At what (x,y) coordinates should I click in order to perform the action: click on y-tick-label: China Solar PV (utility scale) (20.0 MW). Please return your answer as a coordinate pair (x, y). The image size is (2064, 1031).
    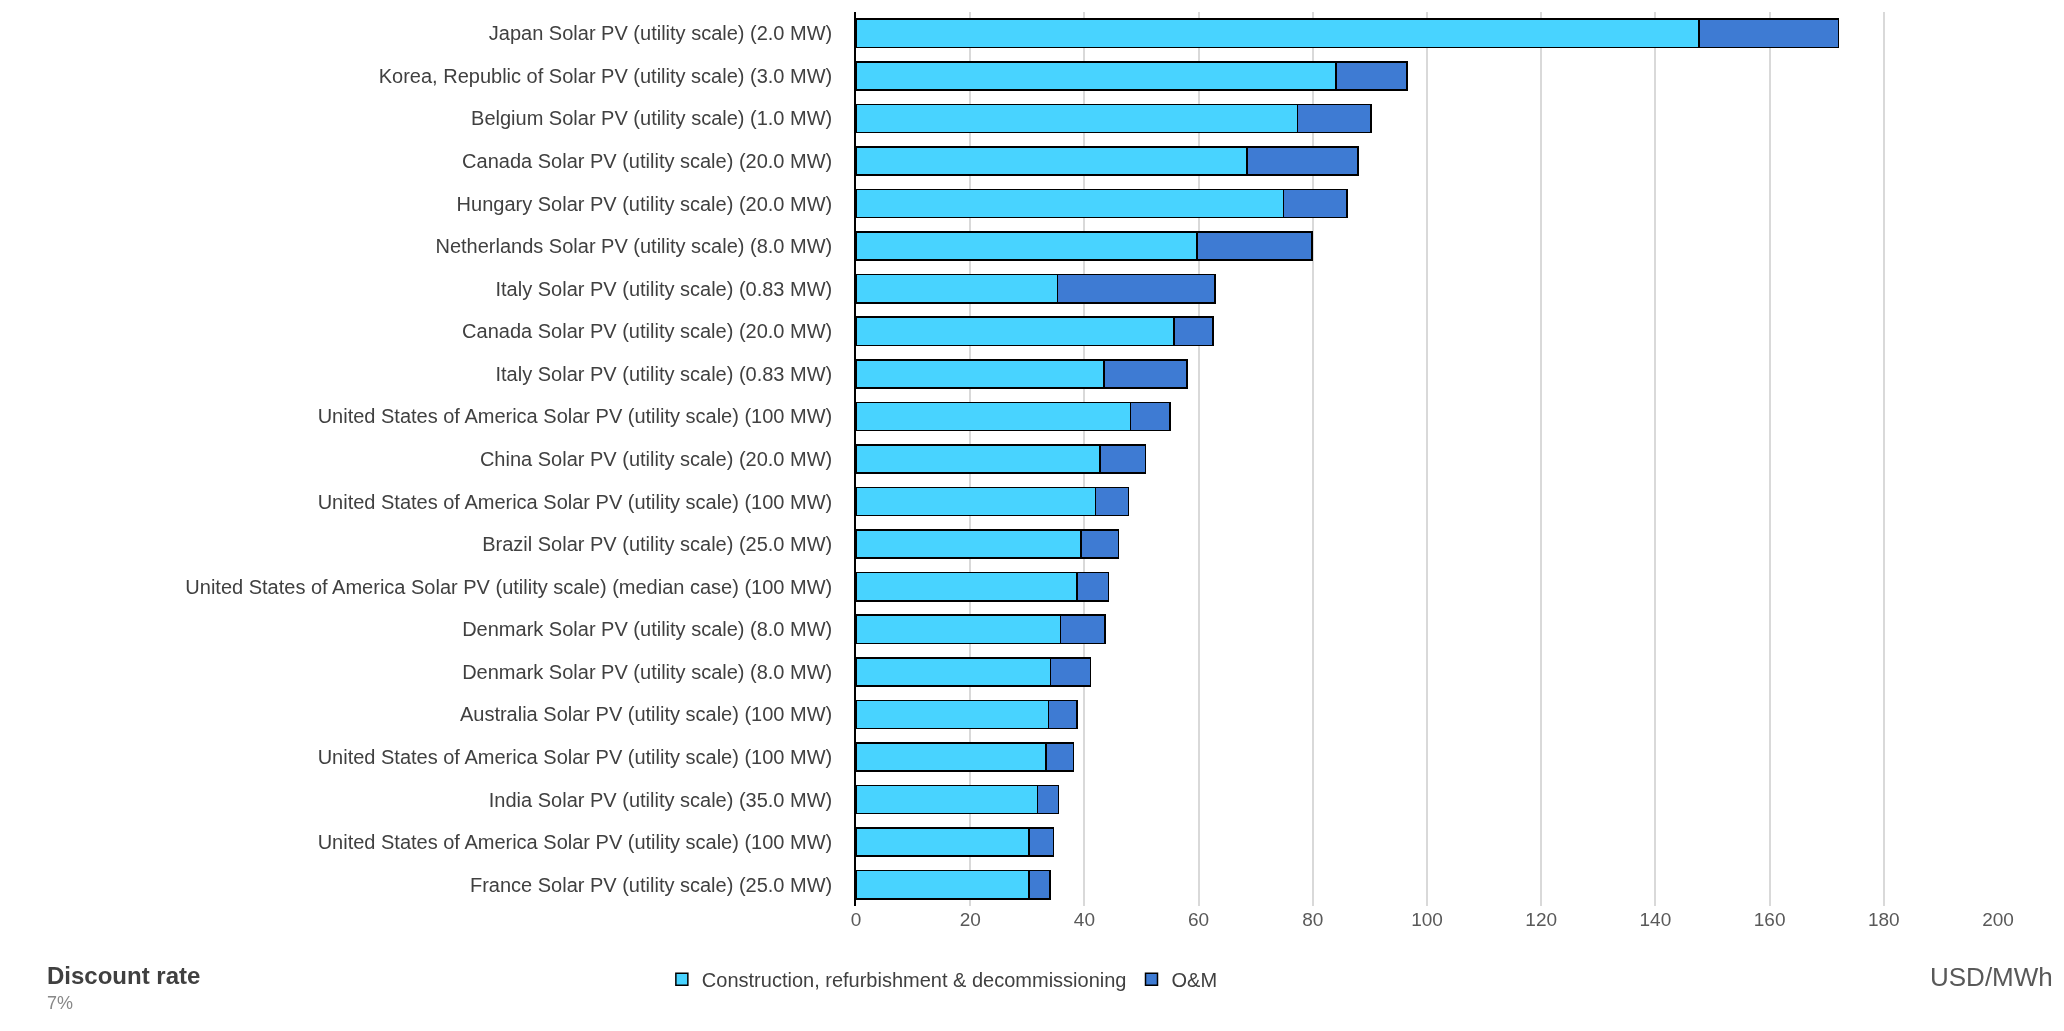
    Looking at the image, I should click on (656, 459).